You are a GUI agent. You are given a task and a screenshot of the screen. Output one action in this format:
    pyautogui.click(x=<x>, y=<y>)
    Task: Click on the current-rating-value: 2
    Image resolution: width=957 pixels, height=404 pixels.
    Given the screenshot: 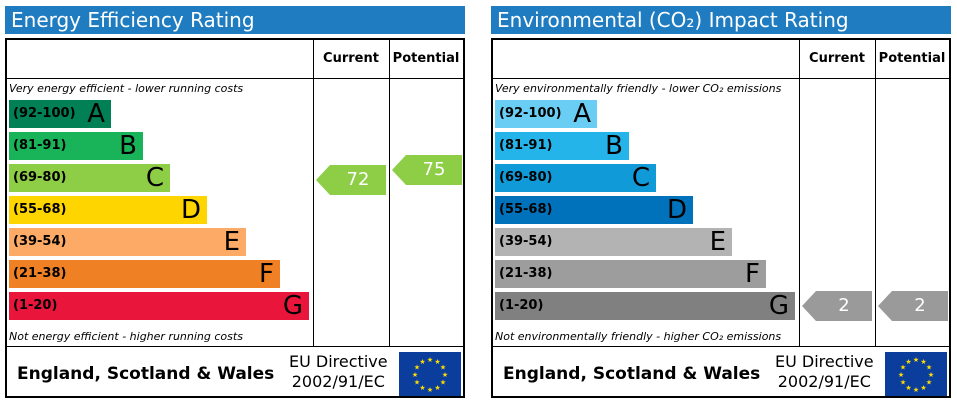 What is the action you would take?
    pyautogui.click(x=844, y=305)
    